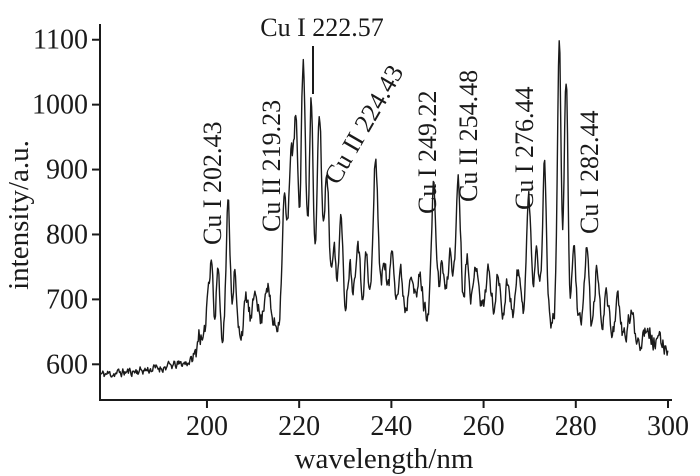  I want to click on peak-label: Cu I 222.57, so click(322, 27).